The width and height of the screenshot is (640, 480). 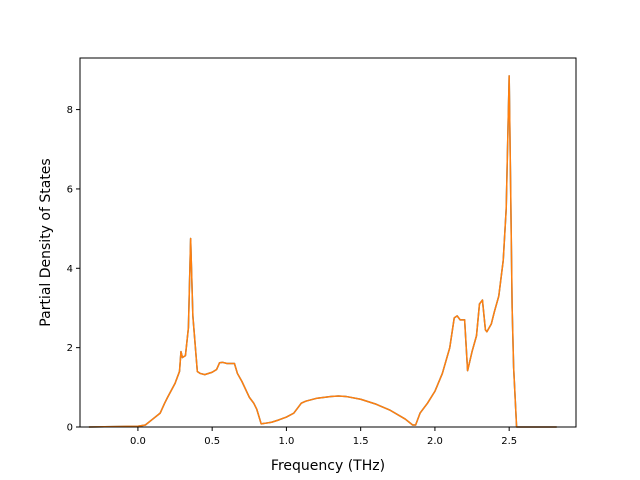 What do you see at coordinates (70, 348) in the screenshot?
I see `y-tick-label: 2` at bounding box center [70, 348].